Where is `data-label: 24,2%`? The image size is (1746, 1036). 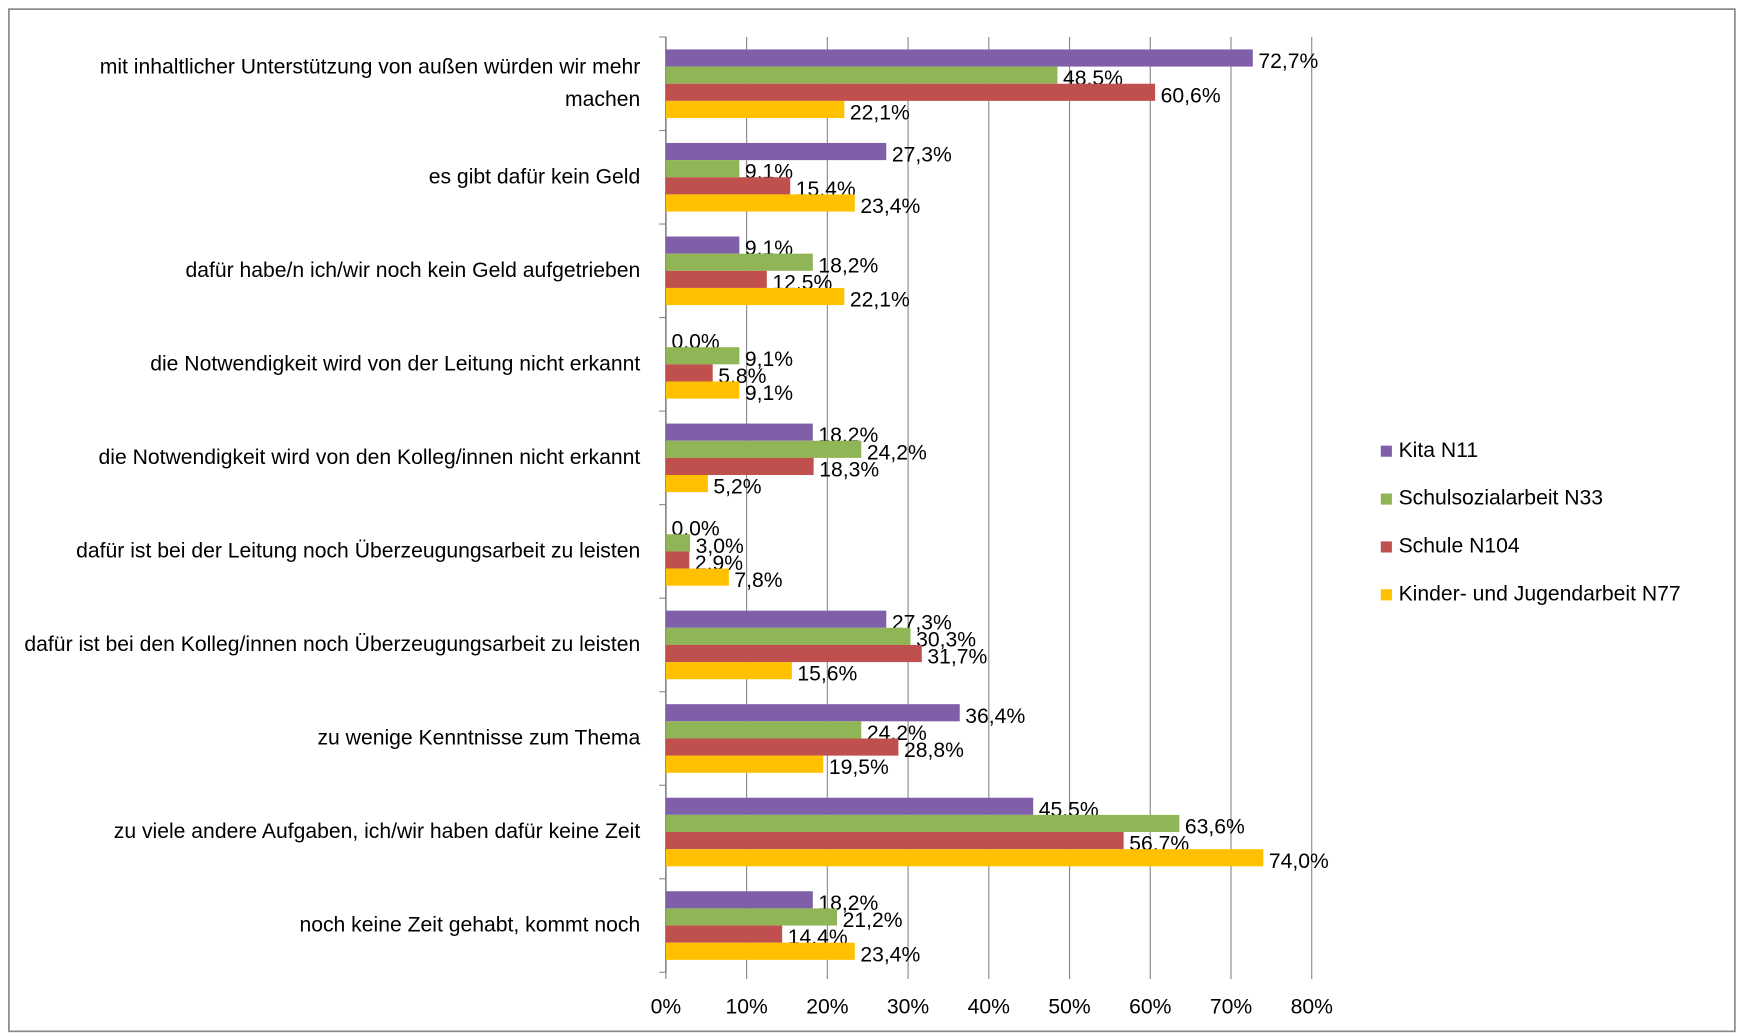
data-label: 24,2% is located at coordinates (897, 452).